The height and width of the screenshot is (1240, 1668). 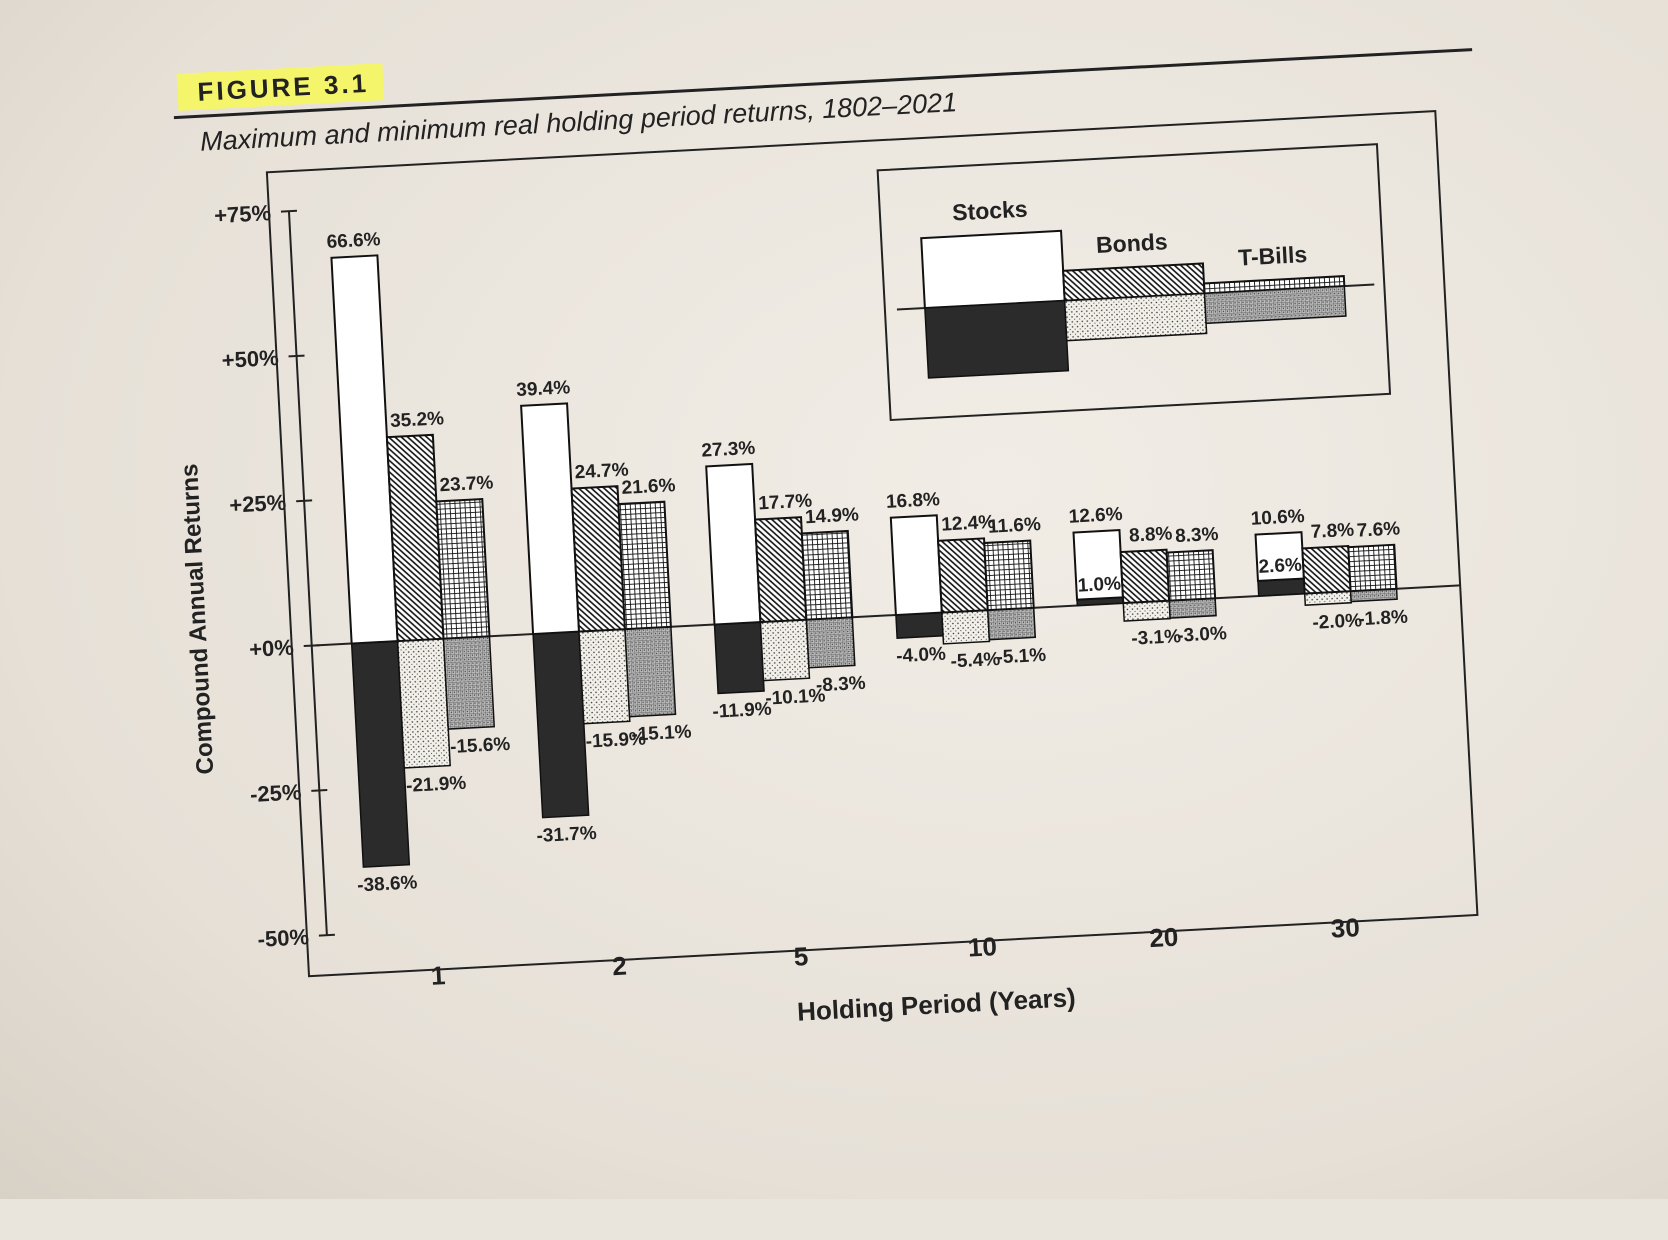 I want to click on y-tick-label: -50%, so click(x=283, y=938).